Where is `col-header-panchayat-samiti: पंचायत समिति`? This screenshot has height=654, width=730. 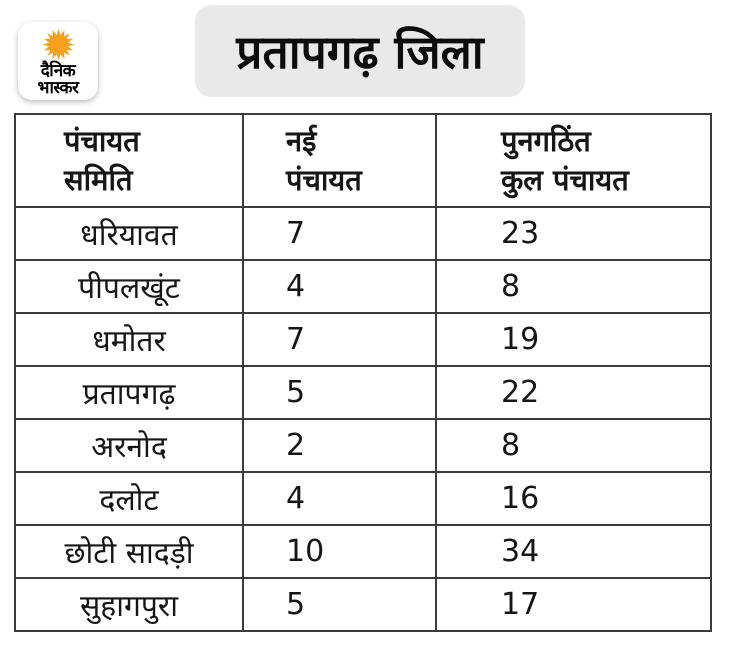
col-header-panchayat-samiti: पंचायत समिति is located at coordinates (102, 160).